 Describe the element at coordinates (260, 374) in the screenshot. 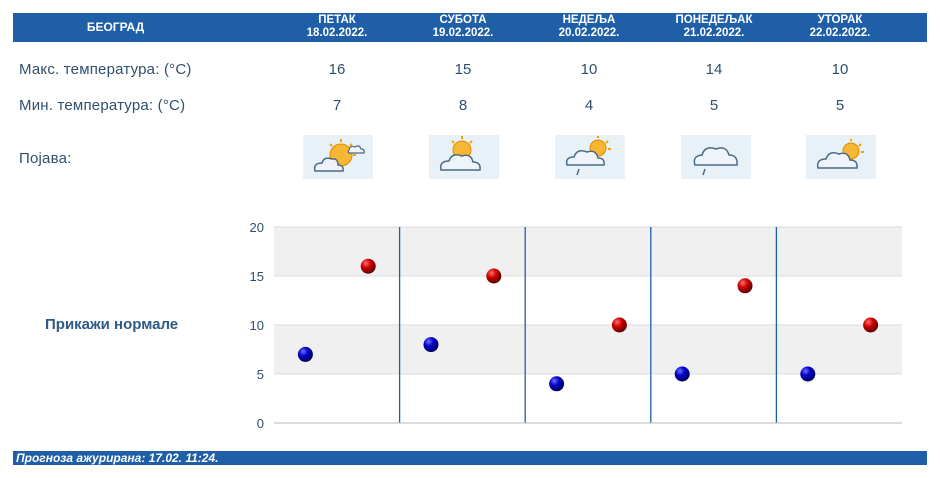

I see `y-tick-label: 5` at that location.